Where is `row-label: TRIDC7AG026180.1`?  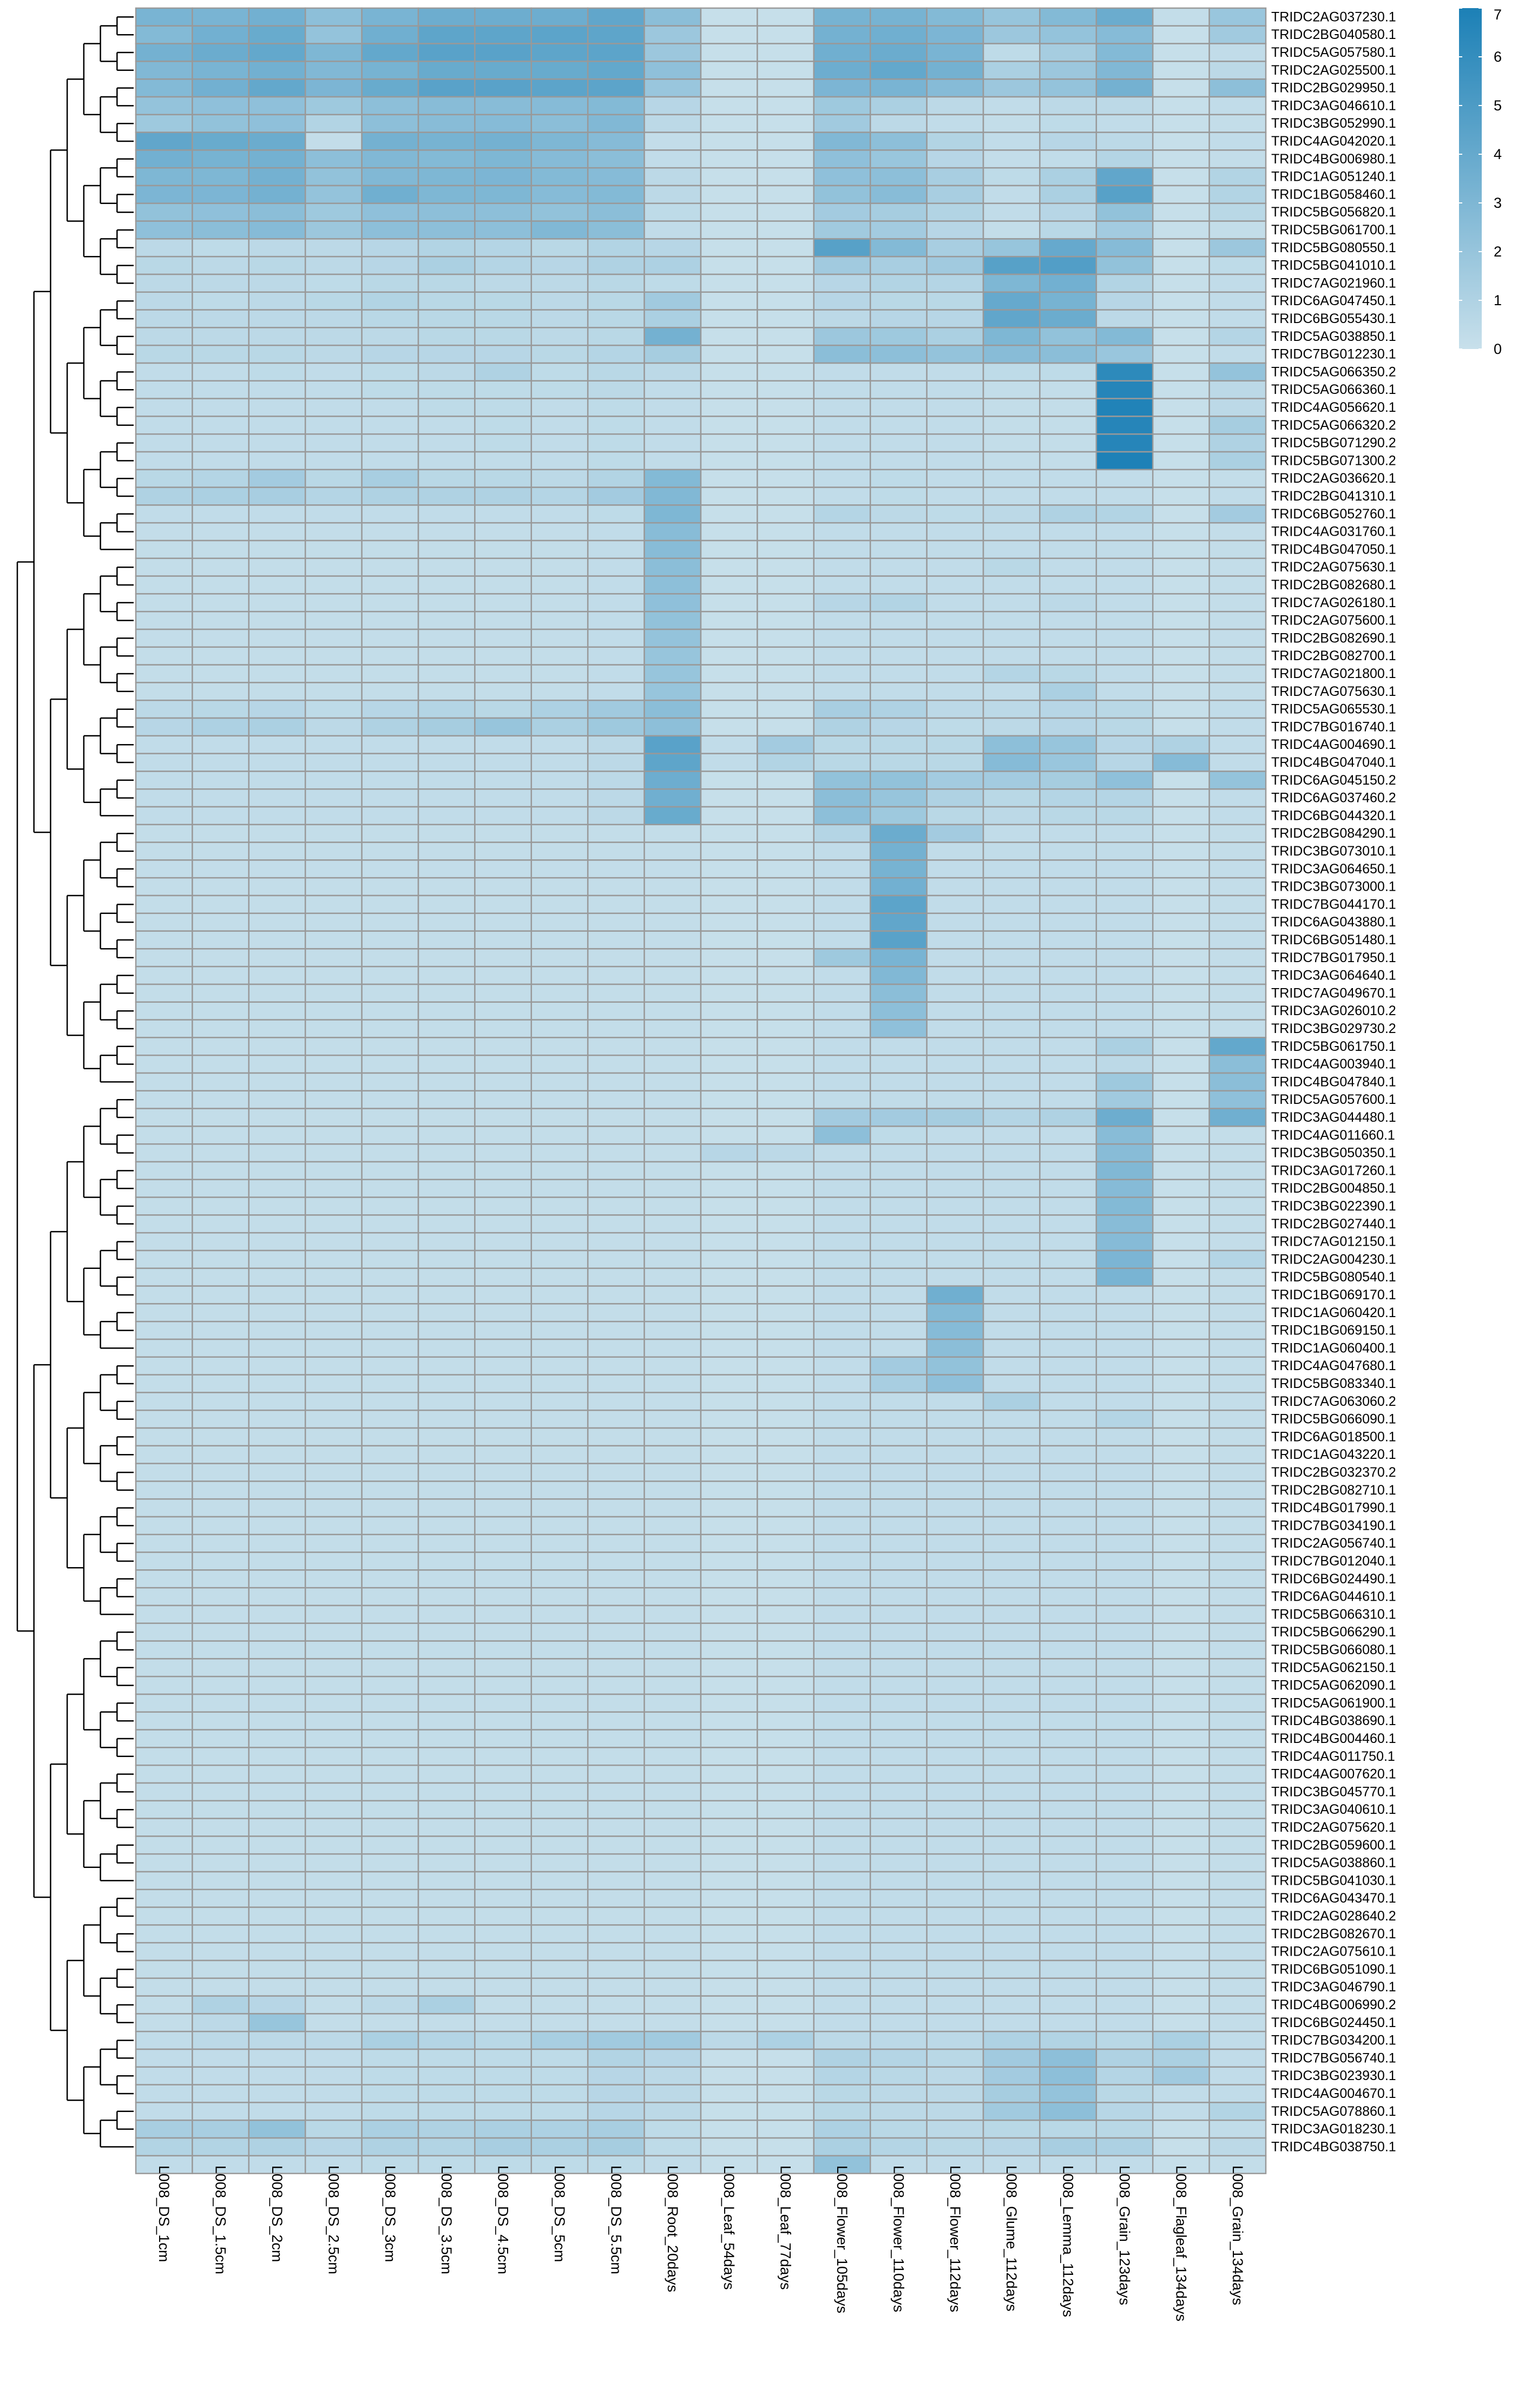 row-label: TRIDC7AG026180.1 is located at coordinates (1333, 602).